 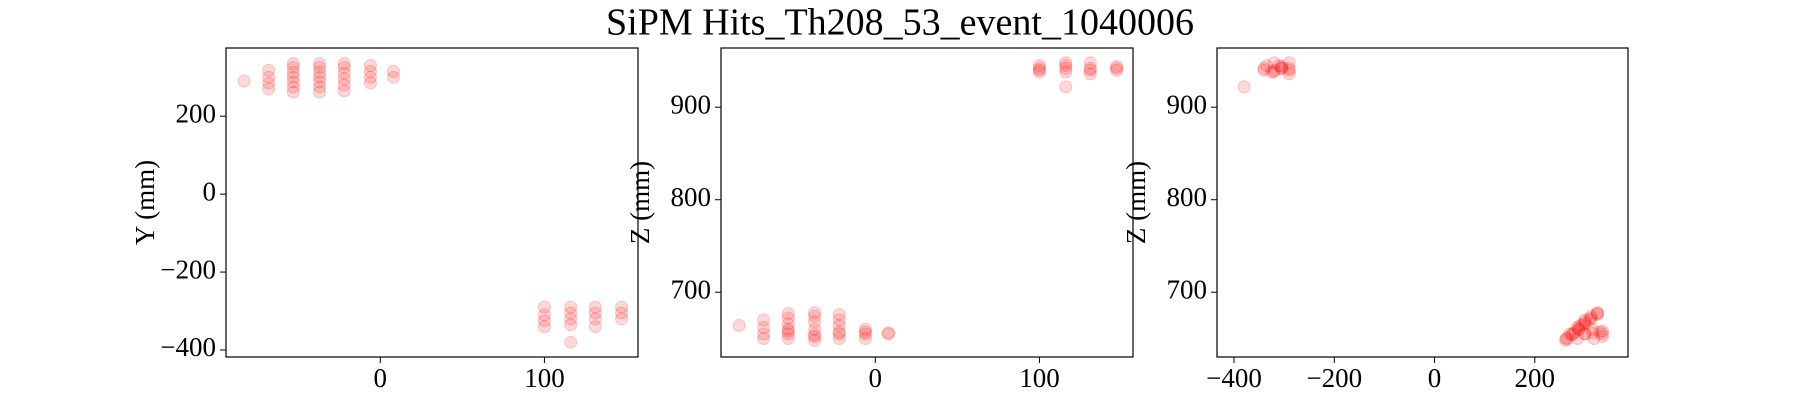 I want to click on x-tick-label: 100, so click(x=544, y=378).